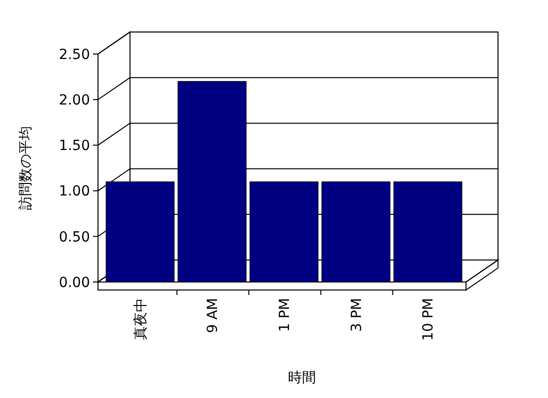 The image size is (548, 398). What do you see at coordinates (74, 237) in the screenshot?
I see `y-tick-label: 0.50` at bounding box center [74, 237].